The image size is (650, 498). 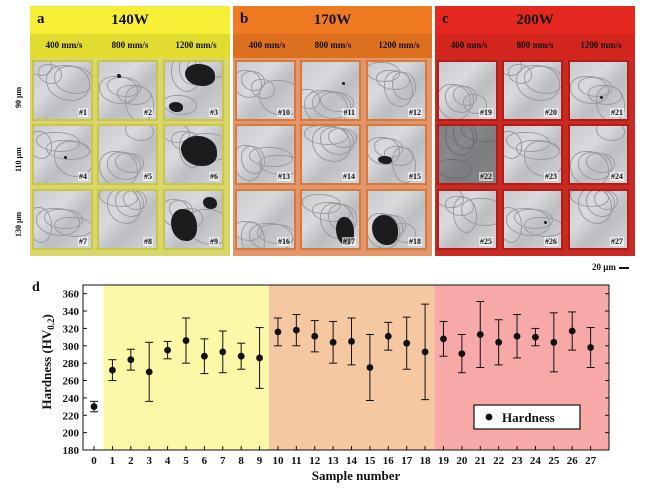 I want to click on hatch-spacing-label: 110 μm, so click(x=18, y=159).